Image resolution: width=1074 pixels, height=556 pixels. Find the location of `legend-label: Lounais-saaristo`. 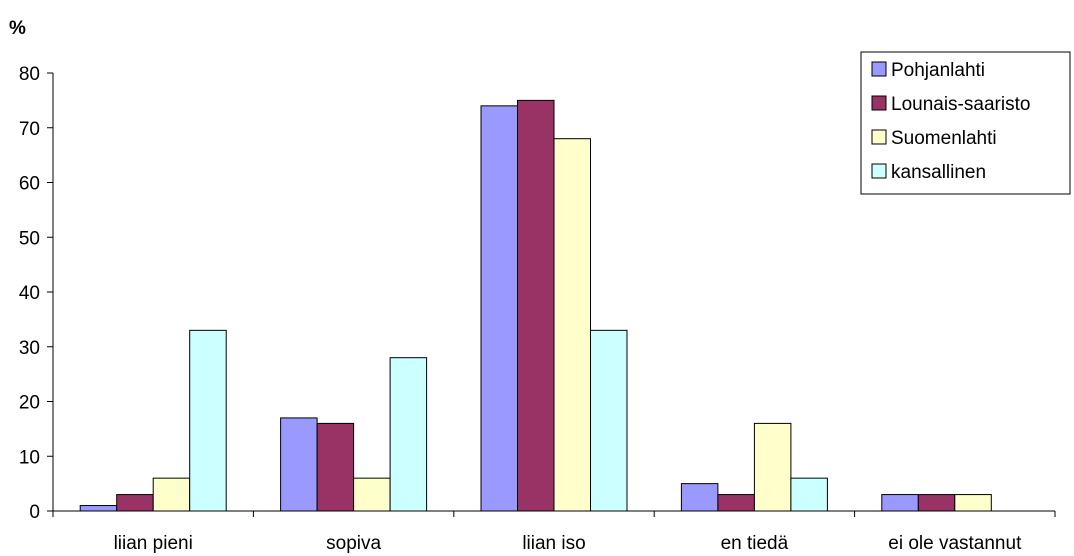

legend-label: Lounais-saaristo is located at coordinates (960, 104).